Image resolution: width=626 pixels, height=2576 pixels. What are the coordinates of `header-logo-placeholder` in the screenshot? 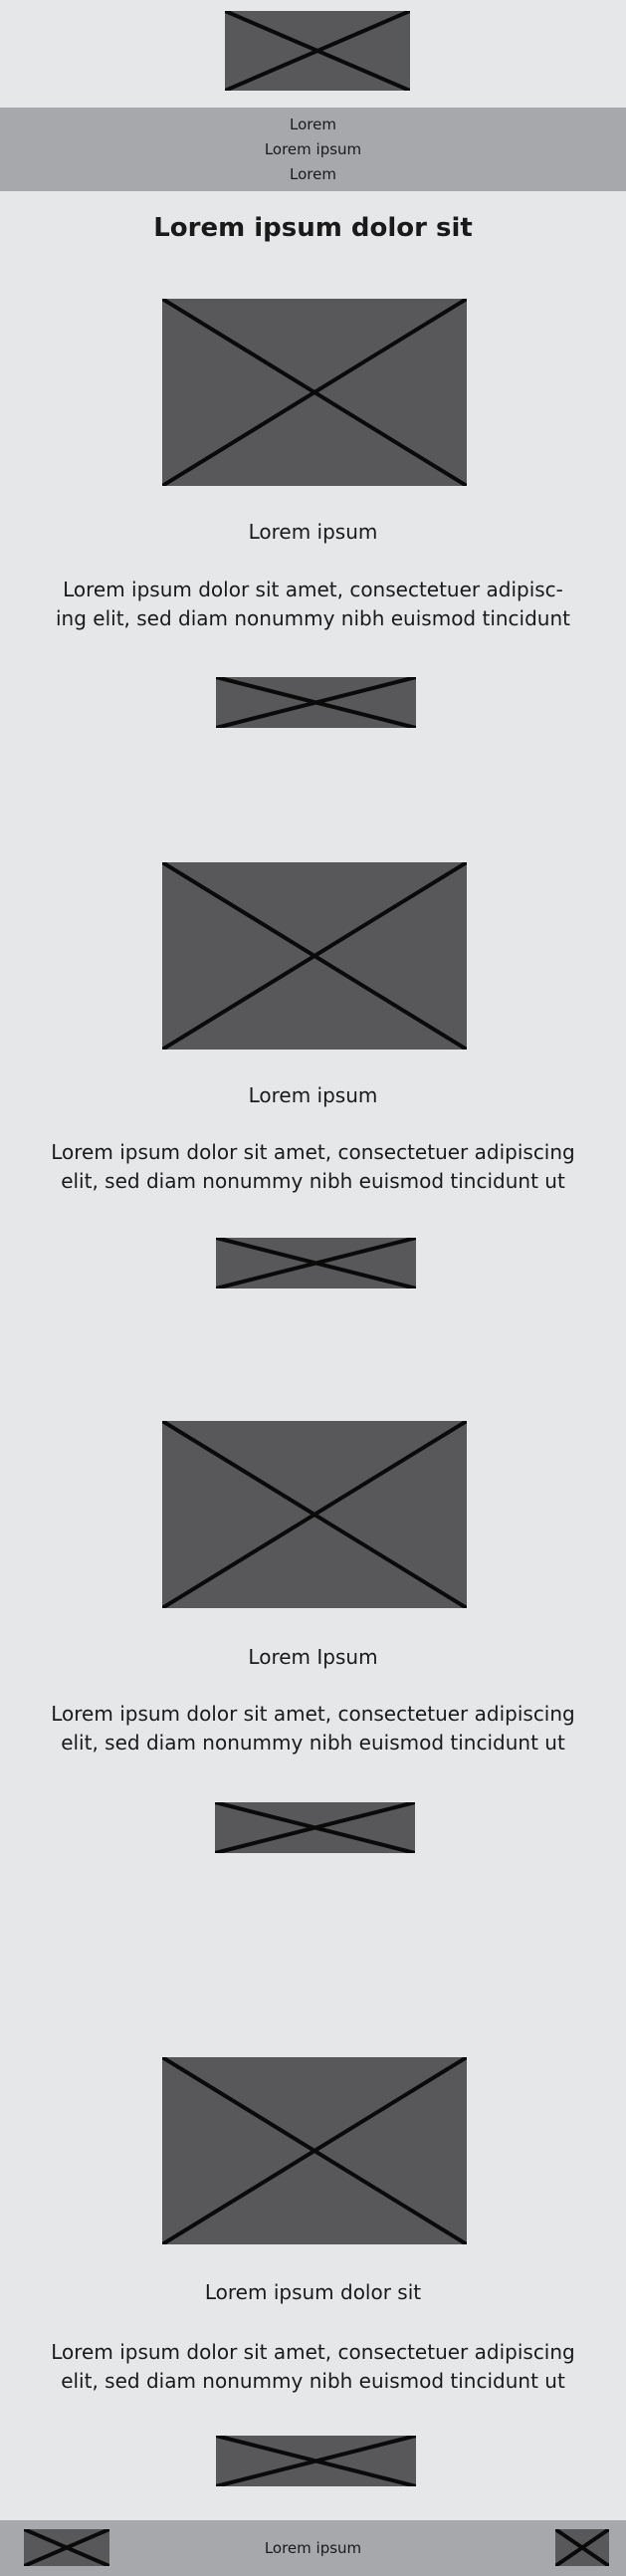 It's located at (317, 51).